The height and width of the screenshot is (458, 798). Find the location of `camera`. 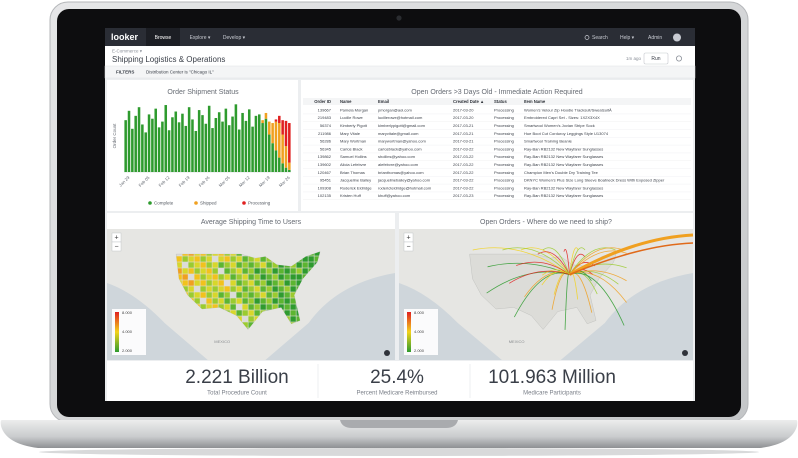

camera is located at coordinates (399, 18).